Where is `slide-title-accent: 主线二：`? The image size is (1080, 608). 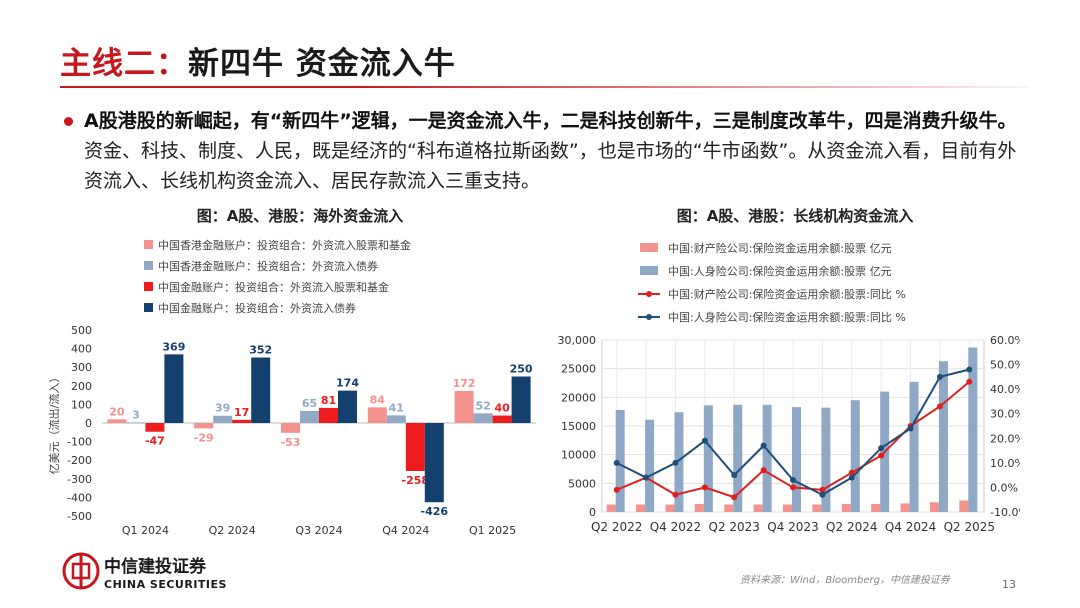 slide-title-accent: 主线二： is located at coordinates (124, 64).